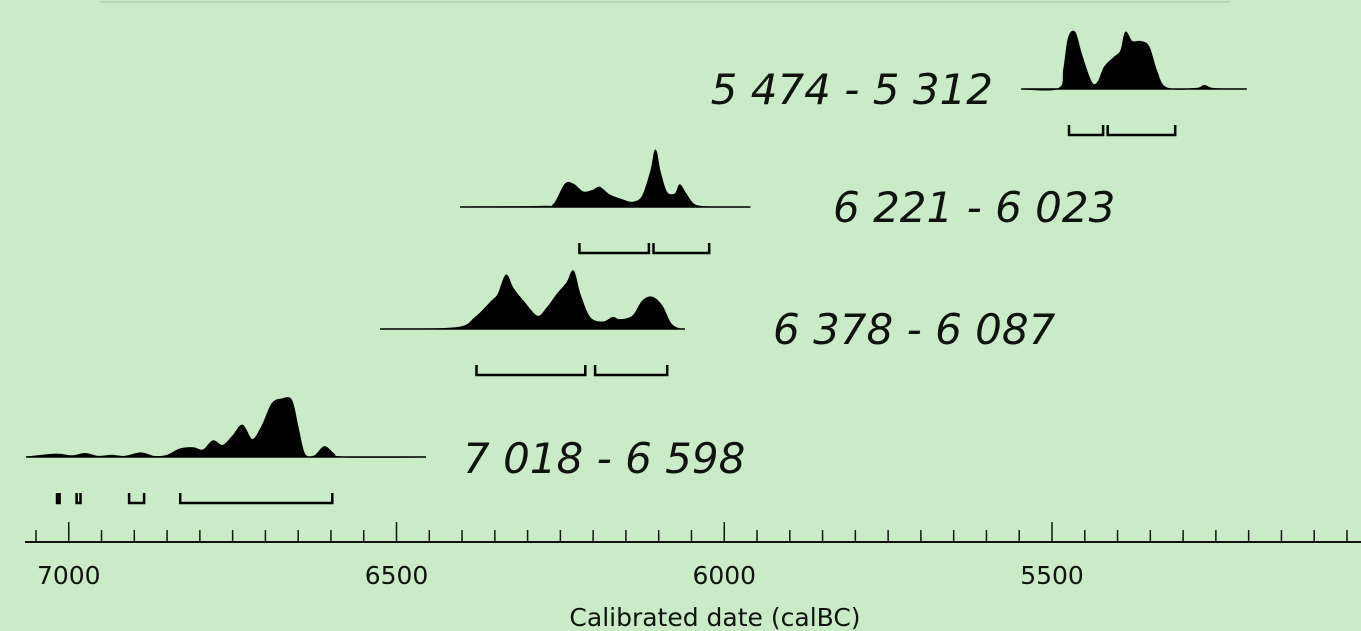 The image size is (1361, 631). I want to click on tick-label: 7000, so click(69, 575).